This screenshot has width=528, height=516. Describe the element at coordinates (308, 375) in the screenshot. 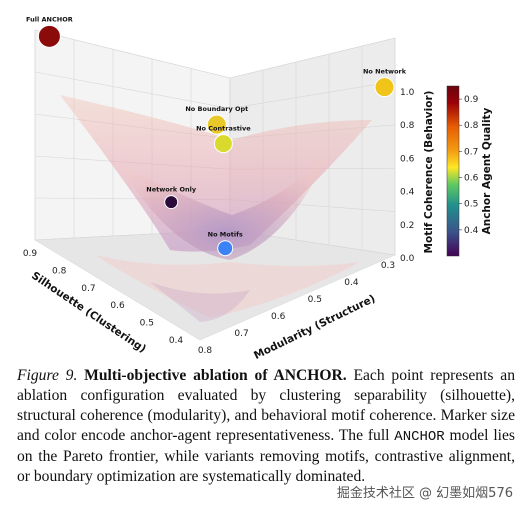

I see `caption-title-anchor: ANCHOR` at that location.